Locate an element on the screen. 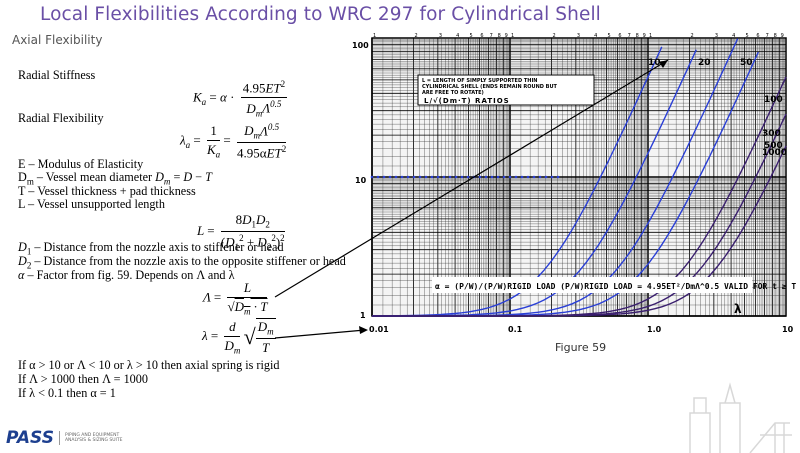 This screenshot has height=453, width=800. small-lambda-formula: λ = d Dm √ Dm T is located at coordinates (239, 337).